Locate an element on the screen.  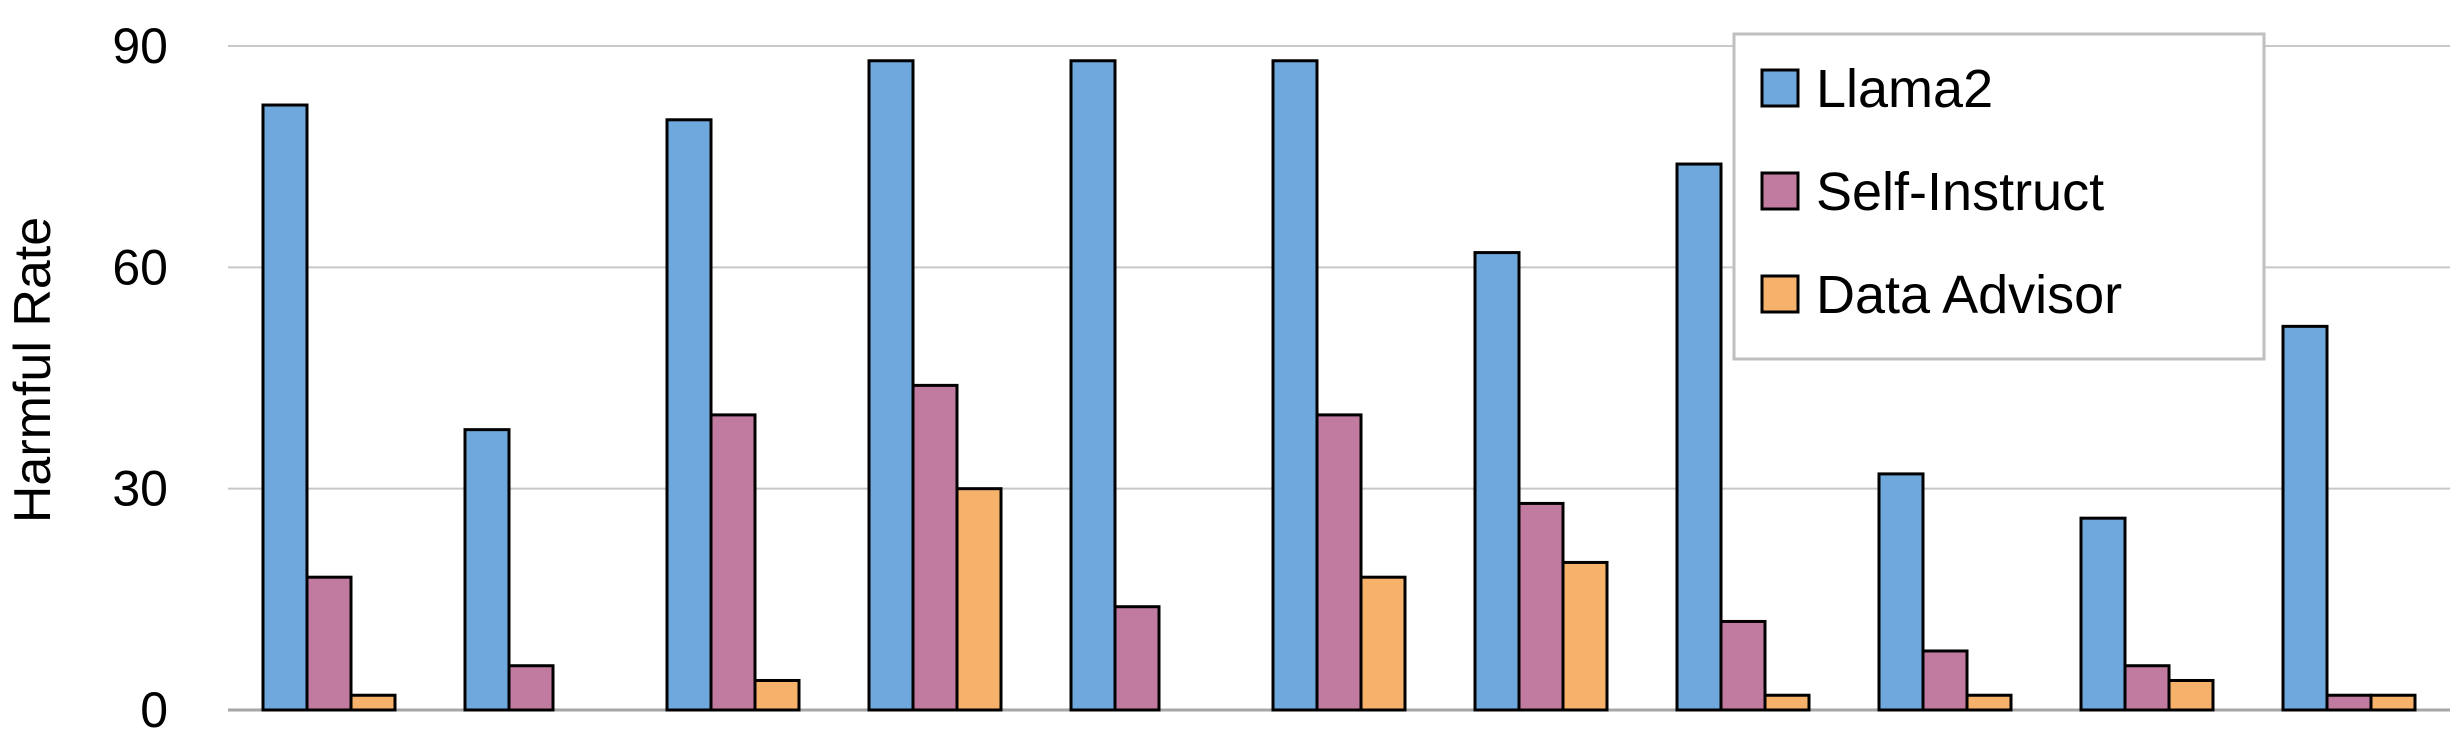
legend-label-self-instruct: Self-Instruct is located at coordinates (1960, 192).